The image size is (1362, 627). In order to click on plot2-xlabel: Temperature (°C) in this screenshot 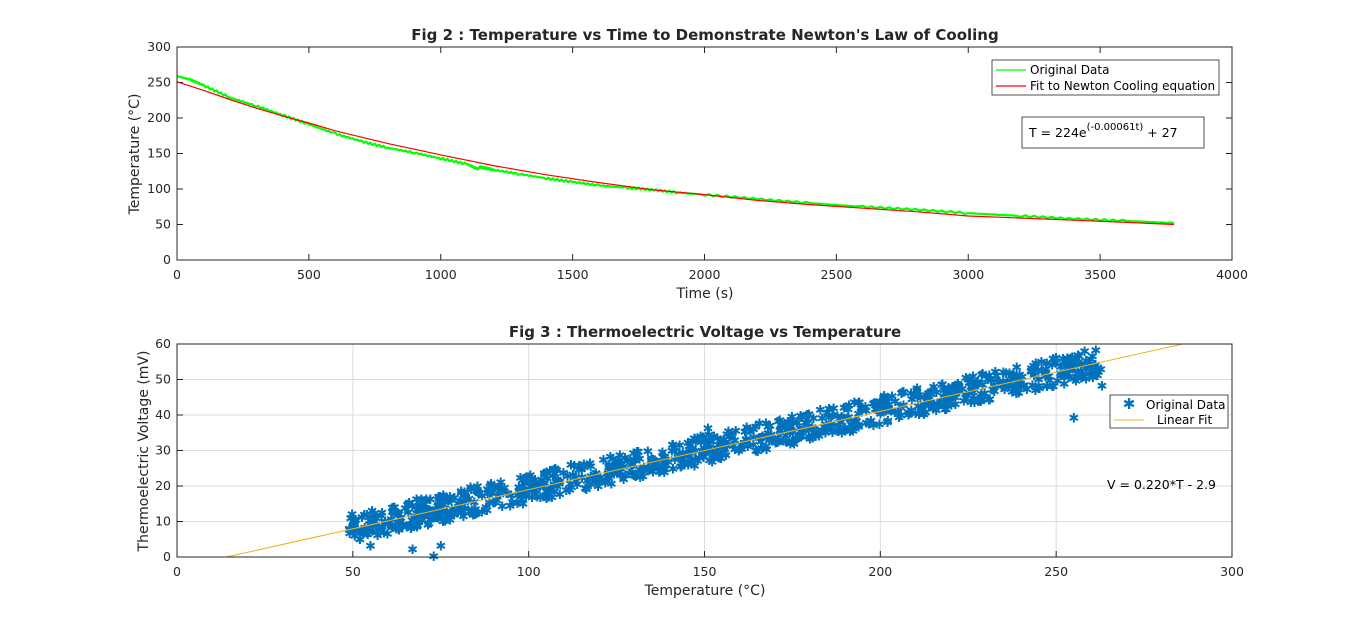, I will do `click(705, 591)`.